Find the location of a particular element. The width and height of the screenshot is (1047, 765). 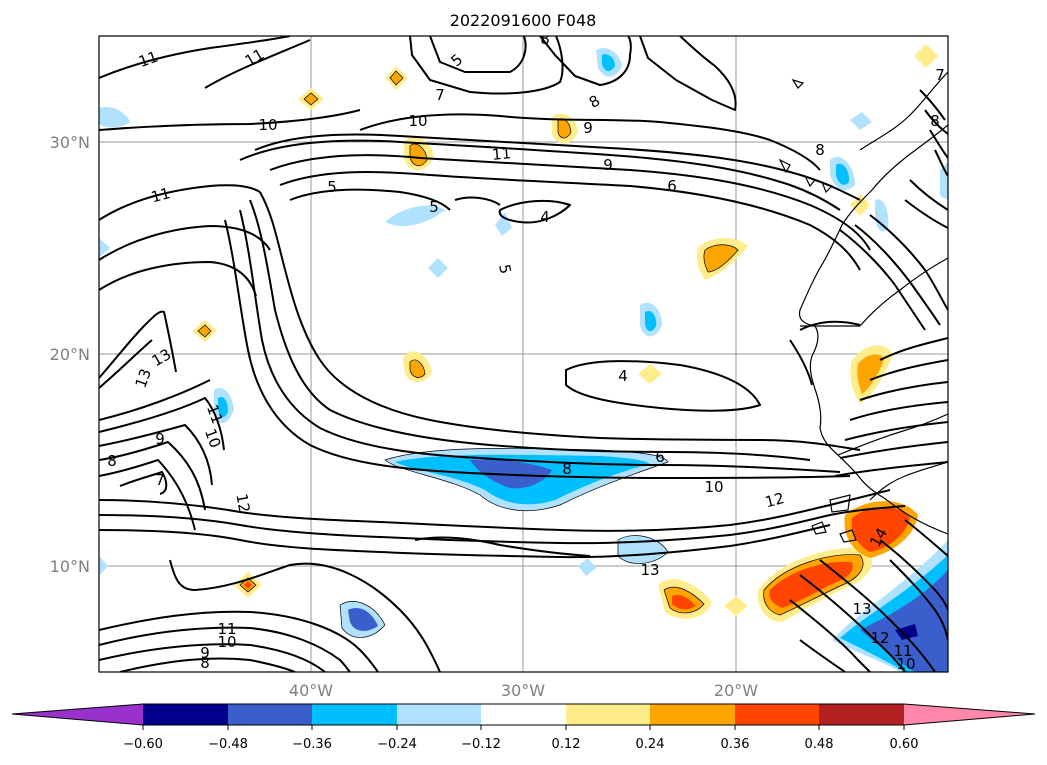

colorbar-tick-label: −0.36 is located at coordinates (312, 744).